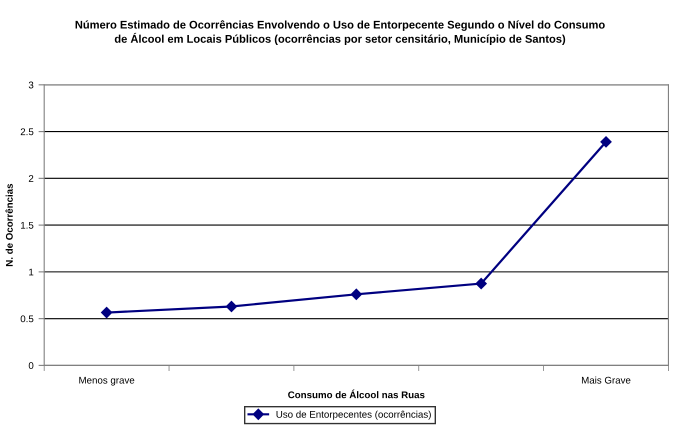  I want to click on y-tick-label: 1.5, so click(27, 225).